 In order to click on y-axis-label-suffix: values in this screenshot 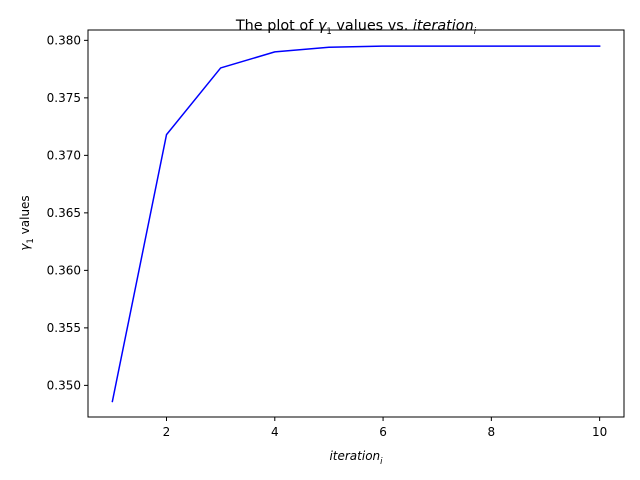, I will do `click(25, 216)`.